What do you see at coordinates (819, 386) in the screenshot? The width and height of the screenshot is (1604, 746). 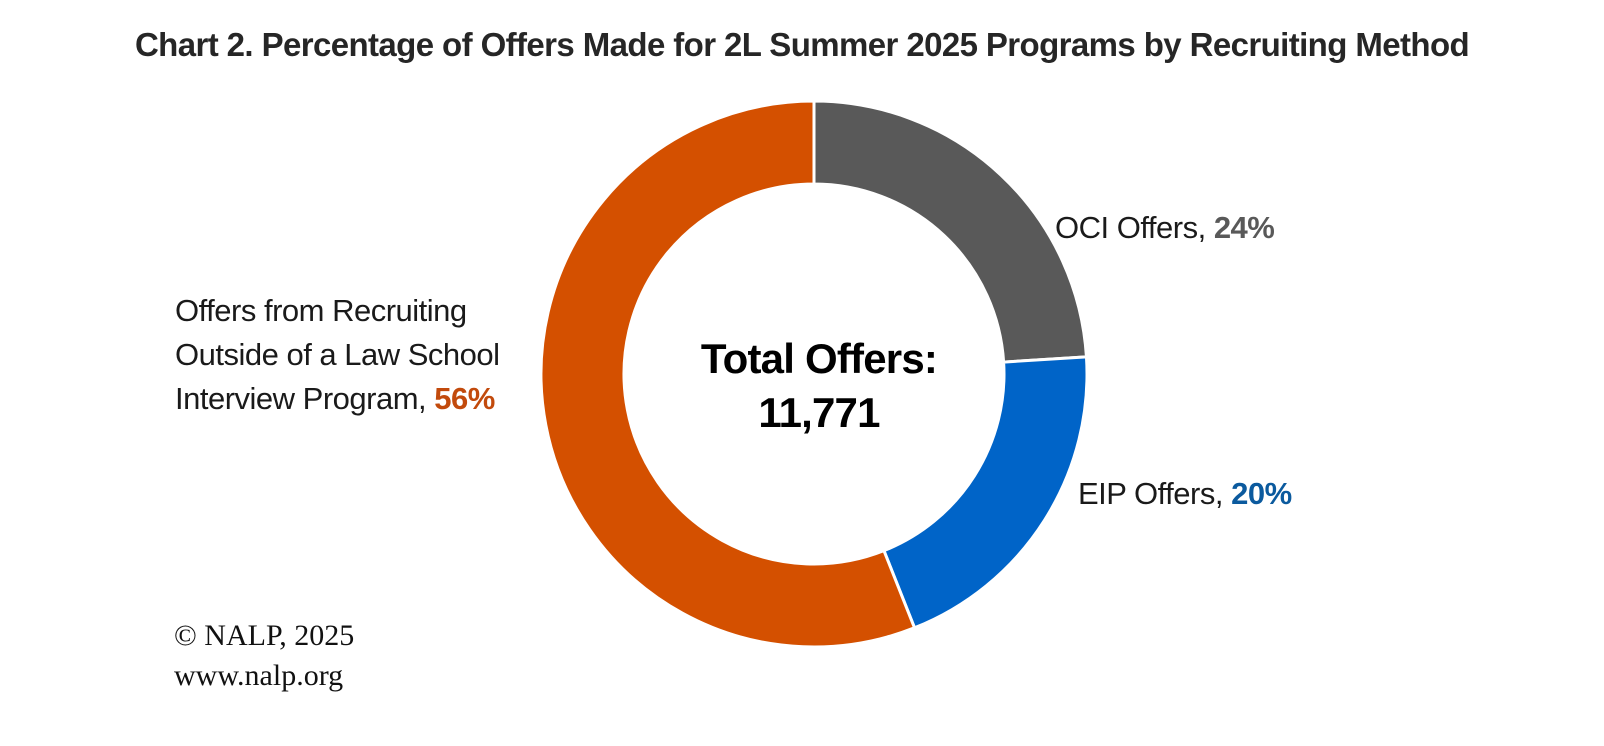 I see `center-total-label: Total Offers: 11,771` at bounding box center [819, 386].